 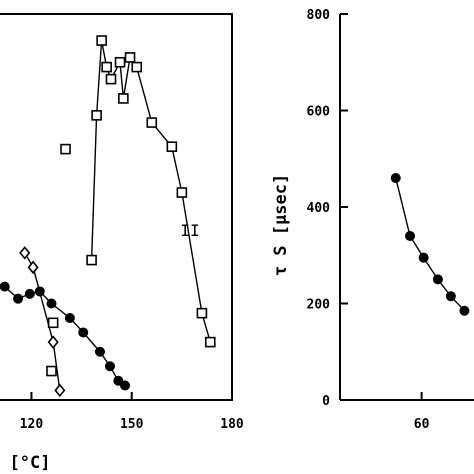 I want to click on right-y-tick-label: 200, so click(x=319, y=305).